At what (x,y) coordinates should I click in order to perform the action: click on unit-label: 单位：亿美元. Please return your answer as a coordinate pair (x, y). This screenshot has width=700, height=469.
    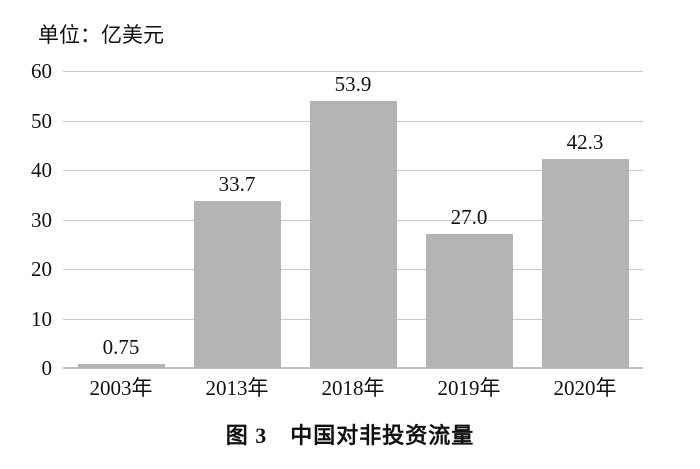
    Looking at the image, I should click on (101, 35).